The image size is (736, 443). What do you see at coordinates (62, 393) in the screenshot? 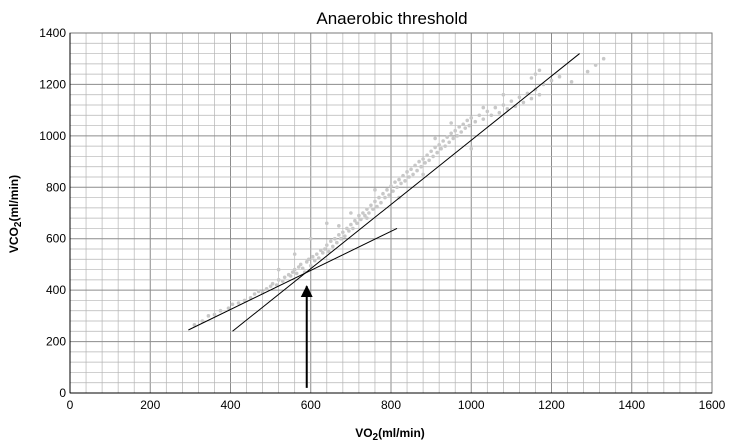
I see `y-tick-label: 0` at bounding box center [62, 393].